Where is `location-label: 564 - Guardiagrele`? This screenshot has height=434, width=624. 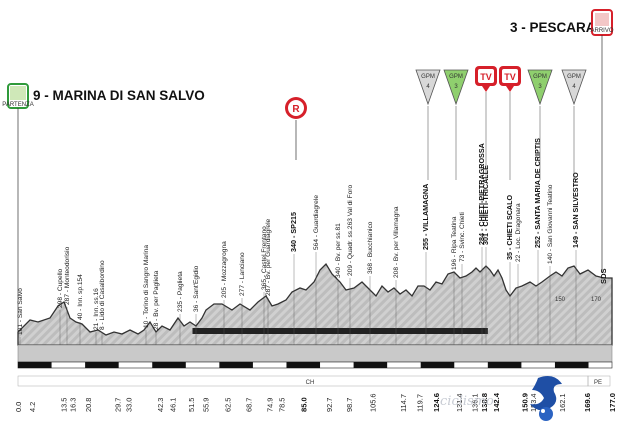 location-label: 564 - Guardiagrele is located at coordinates (316, 222).